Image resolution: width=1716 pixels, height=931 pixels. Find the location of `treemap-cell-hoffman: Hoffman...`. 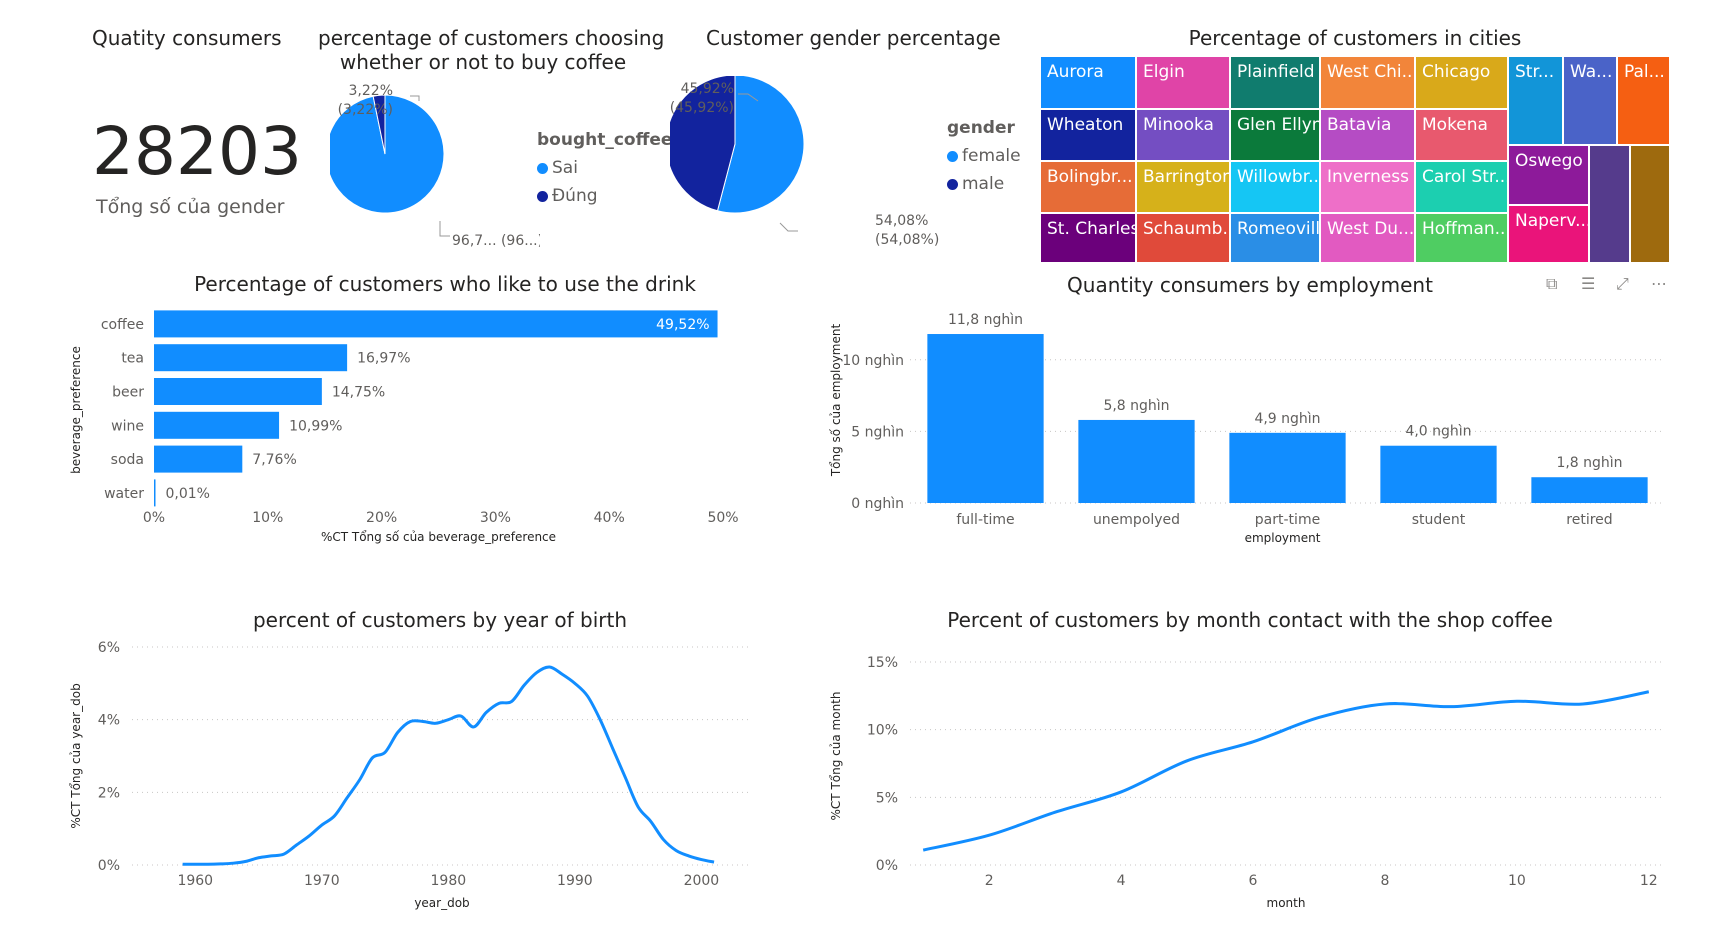

treemap-cell-hoffman: Hoffman... is located at coordinates (1461, 238).